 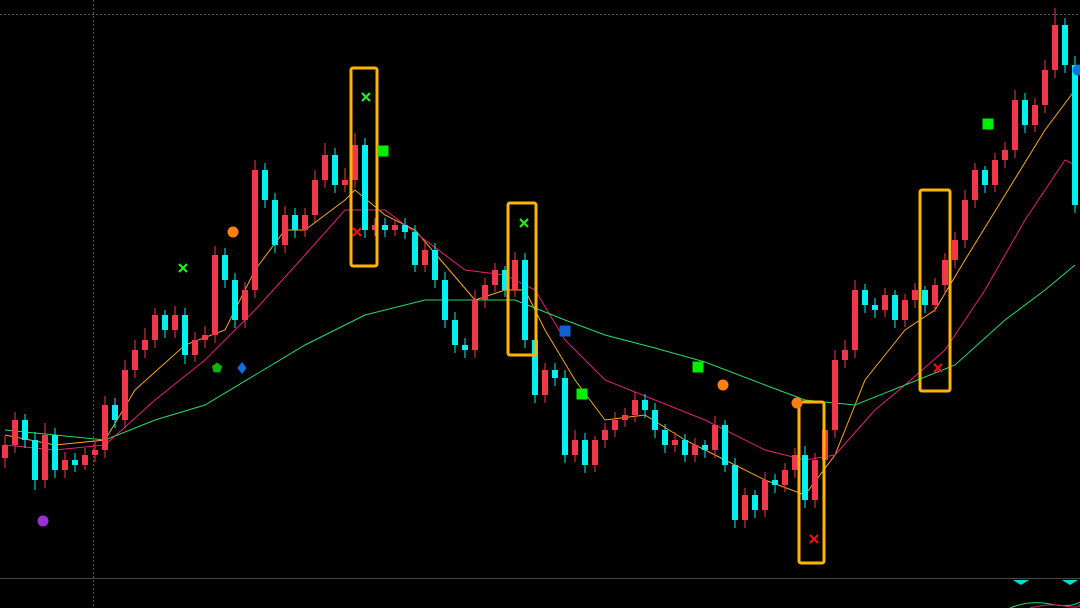 What do you see at coordinates (1070, 582) in the screenshot?
I see `sub-panel-marker` at bounding box center [1070, 582].